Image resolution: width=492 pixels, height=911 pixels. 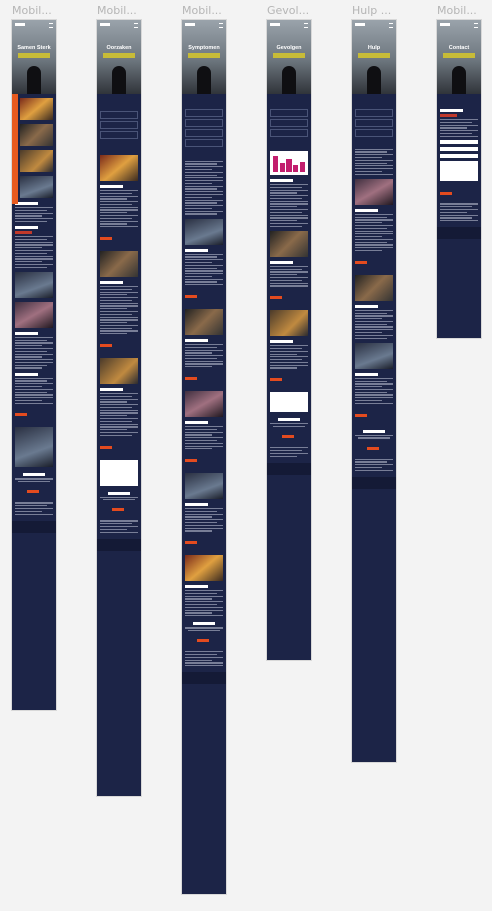 I want to click on hero: Contact, so click(x=459, y=57).